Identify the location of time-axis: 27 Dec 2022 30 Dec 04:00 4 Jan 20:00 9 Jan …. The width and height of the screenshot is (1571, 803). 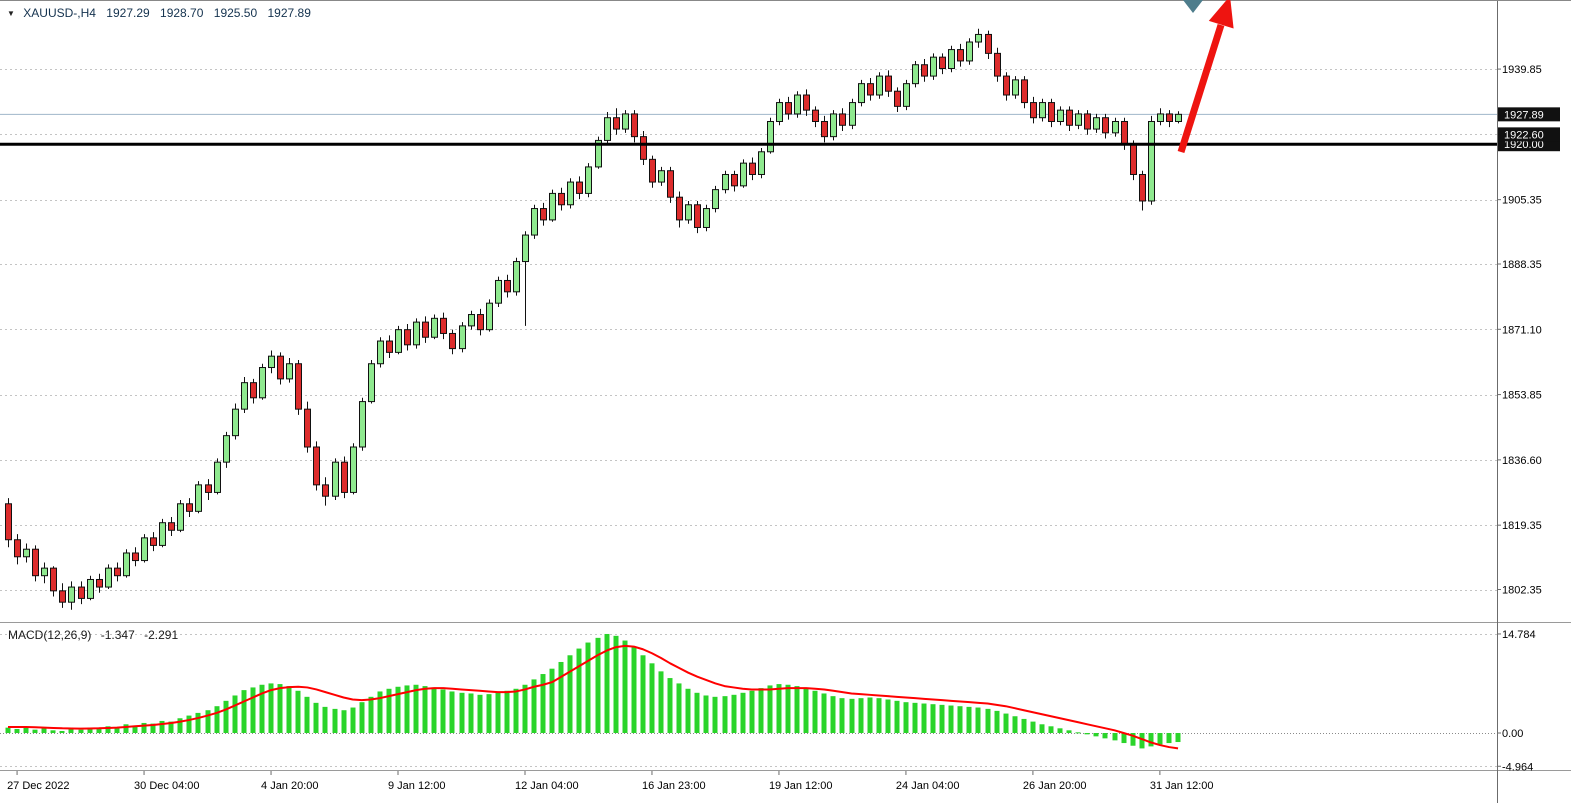
(610, 781).